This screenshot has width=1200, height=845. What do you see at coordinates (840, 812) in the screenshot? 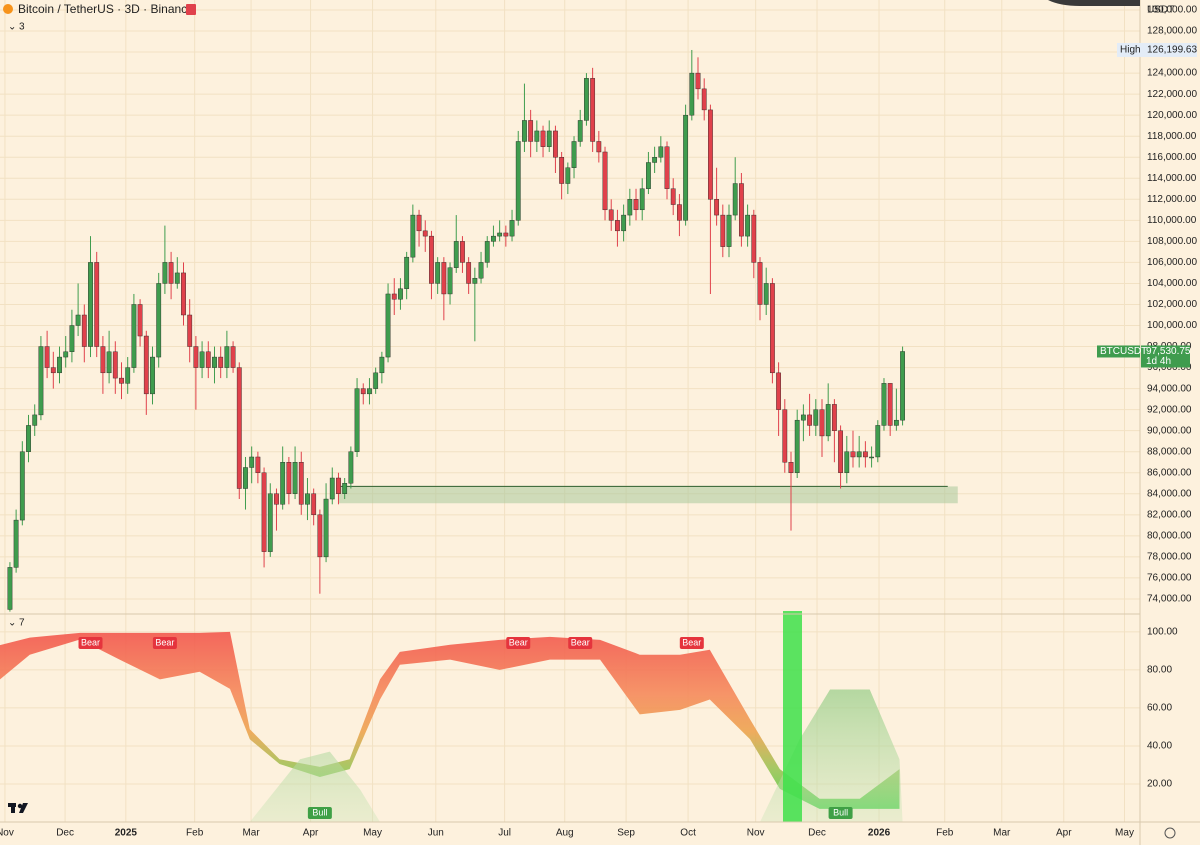
I see `signal-label: Bull` at bounding box center [840, 812].